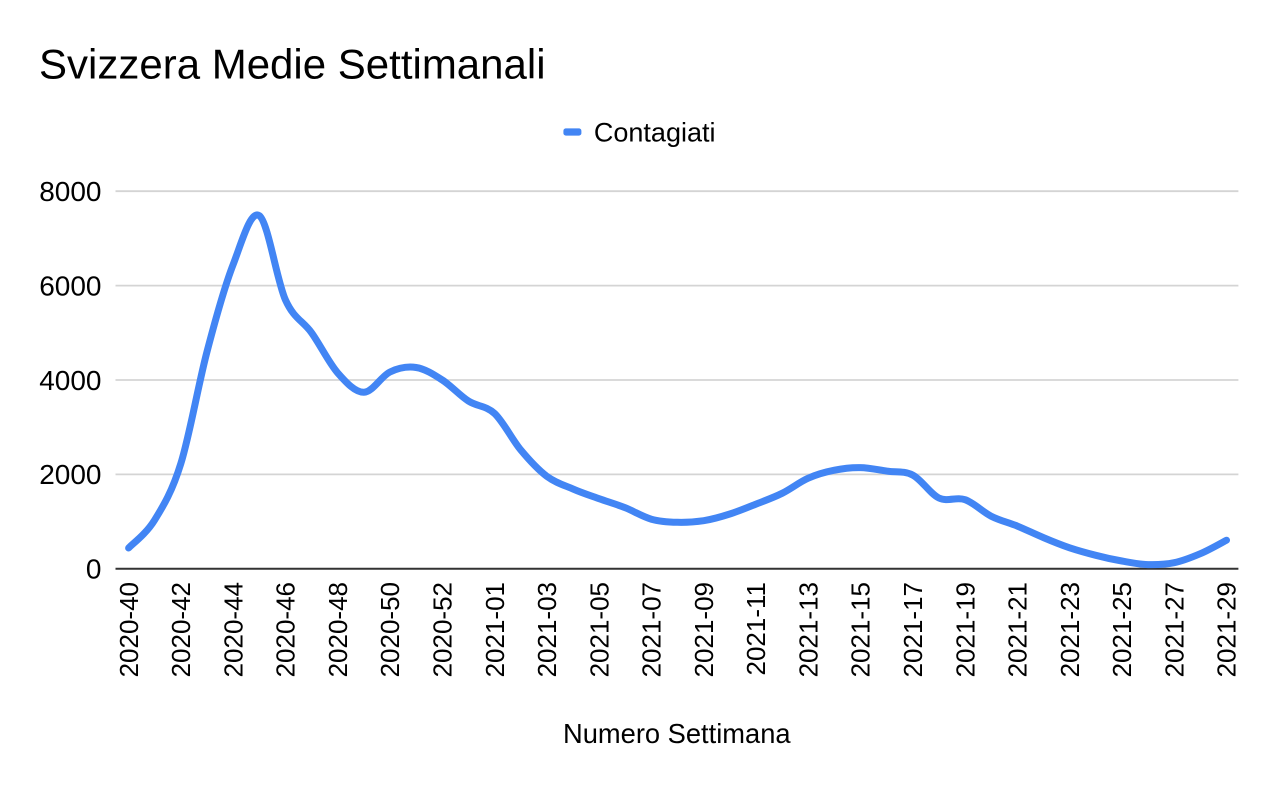 Image resolution: width=1280 pixels, height=791 pixels. What do you see at coordinates (1174, 629) in the screenshot?
I see `svg-text: 2021-27` at bounding box center [1174, 629].